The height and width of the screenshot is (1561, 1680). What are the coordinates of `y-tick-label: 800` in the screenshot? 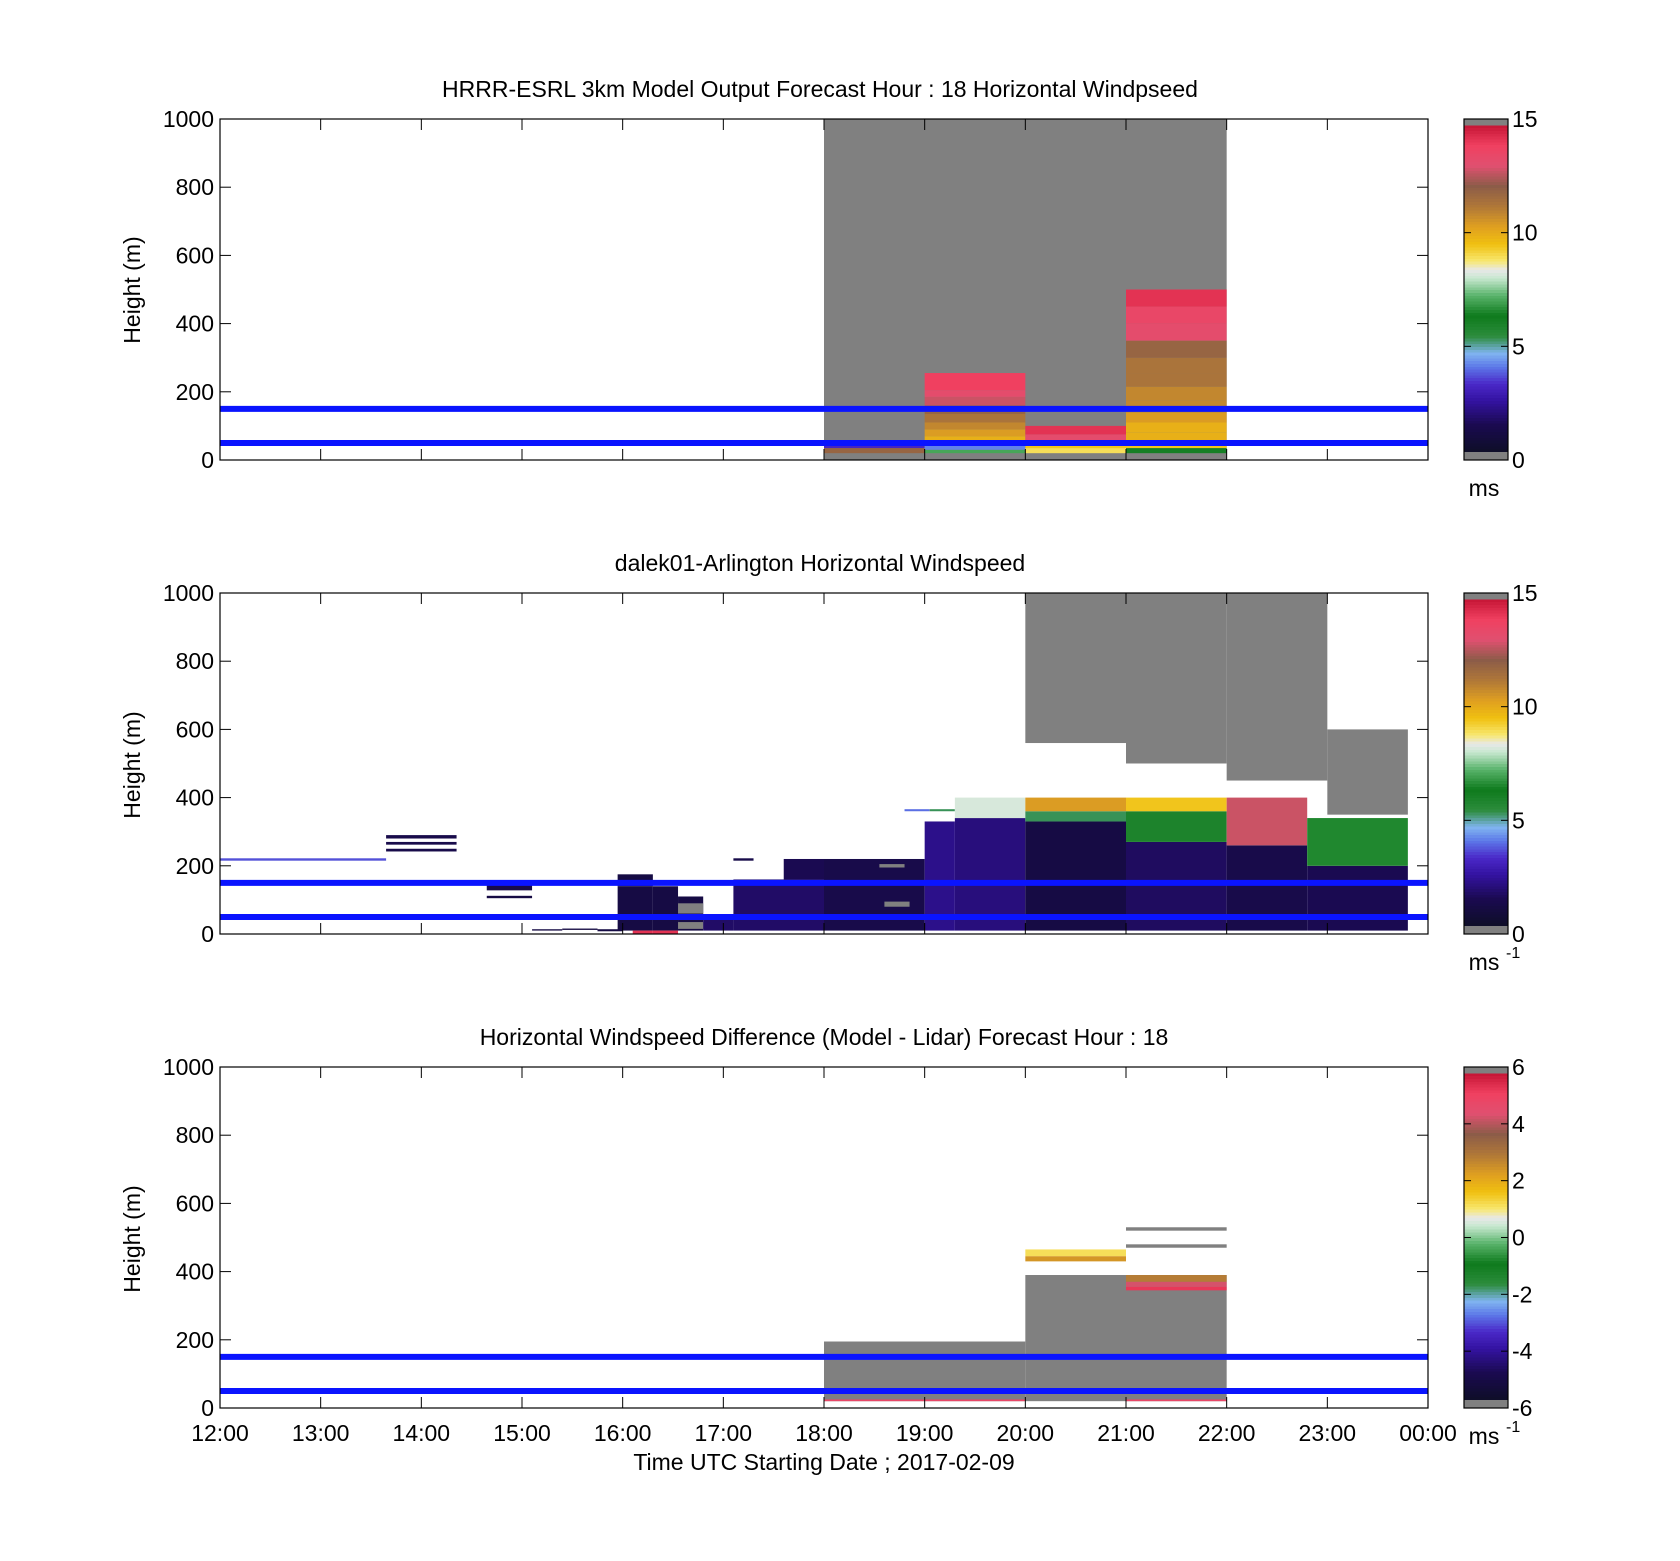 It's located at (195, 187).